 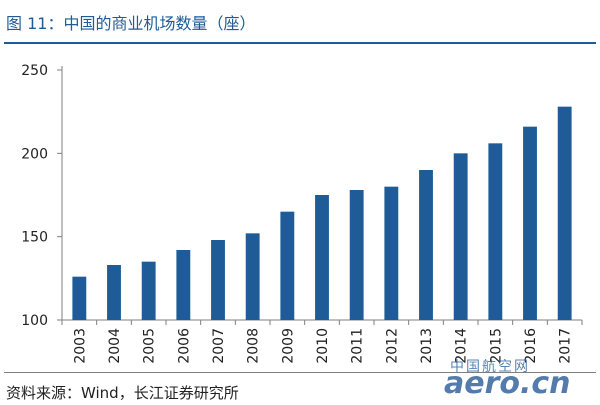 I want to click on bar-2017, so click(x=564, y=213).